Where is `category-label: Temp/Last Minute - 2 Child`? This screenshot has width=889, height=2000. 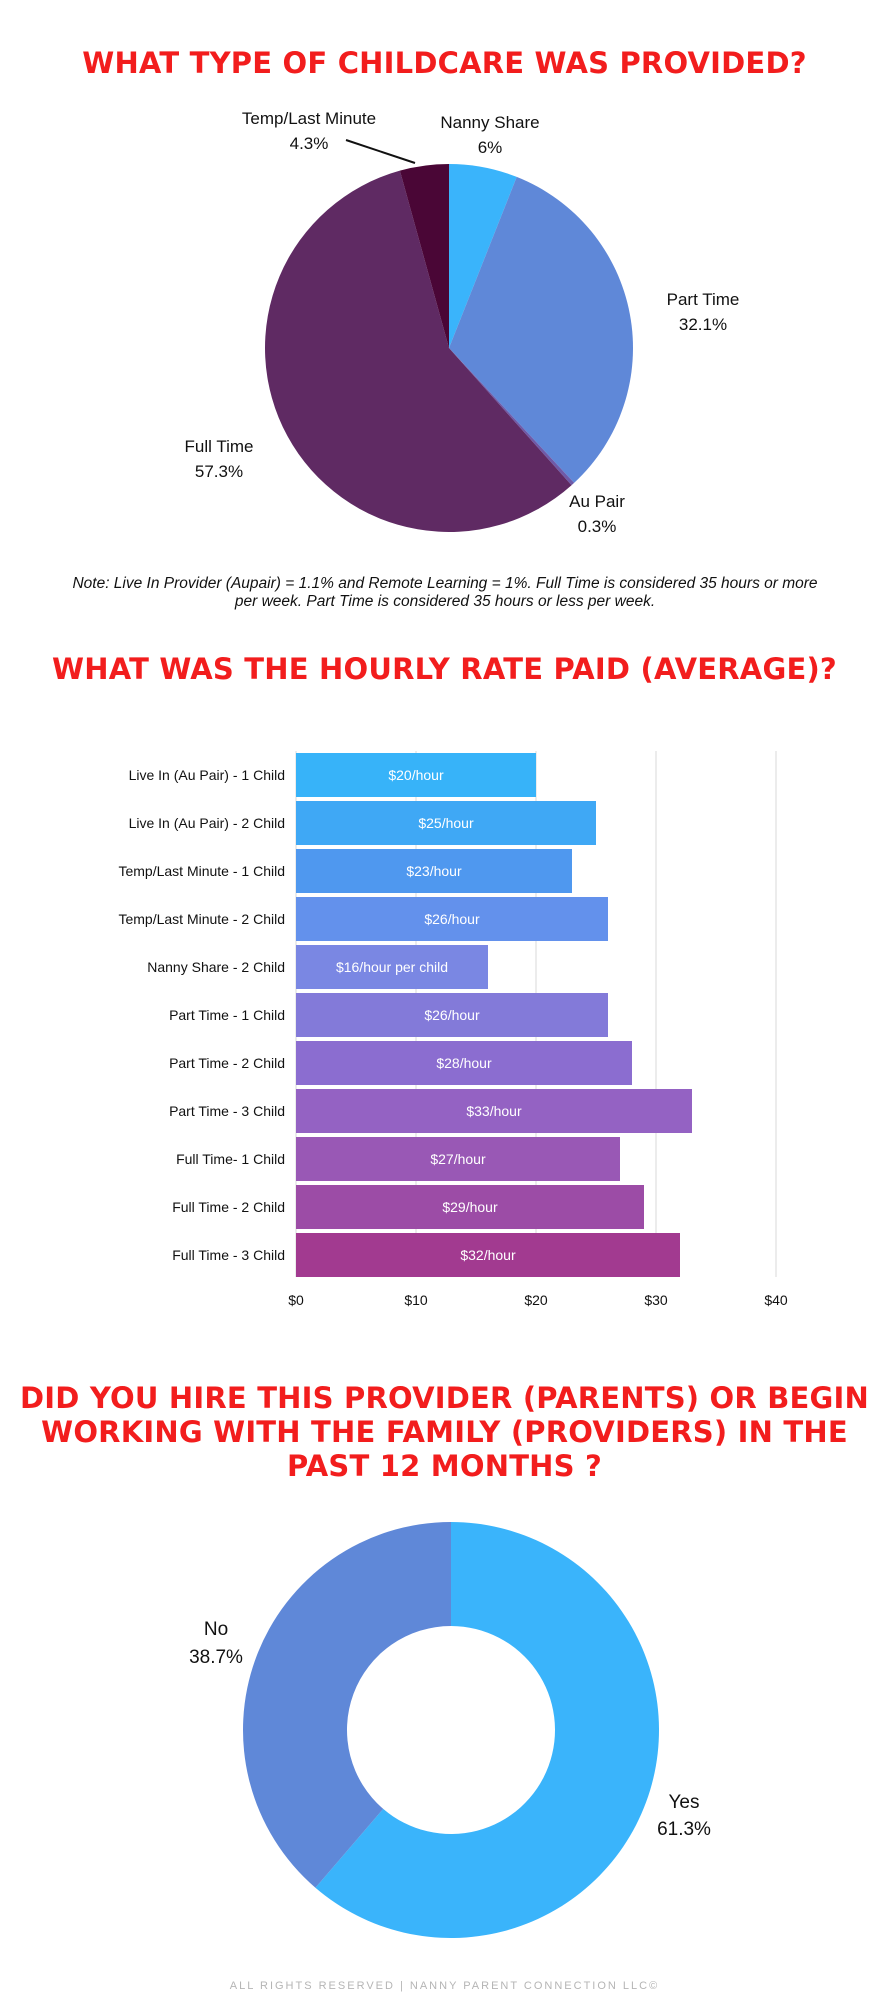 category-label: Temp/Last Minute - 2 Child is located at coordinates (201, 919).